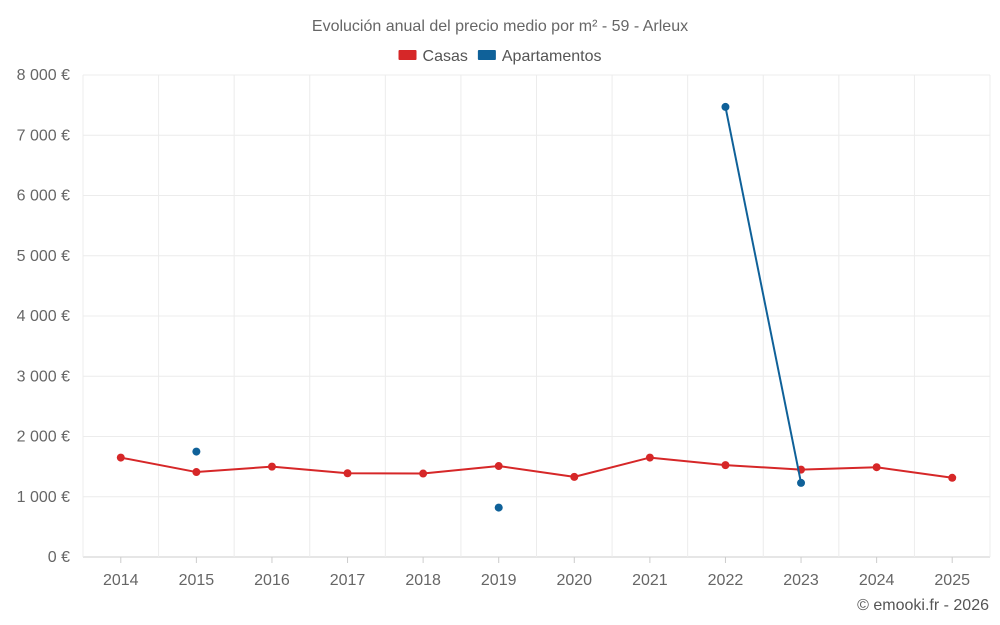 Image resolution: width=1000 pixels, height=625 pixels. What do you see at coordinates (423, 473) in the screenshot?
I see `data-point-casas-2018` at bounding box center [423, 473].